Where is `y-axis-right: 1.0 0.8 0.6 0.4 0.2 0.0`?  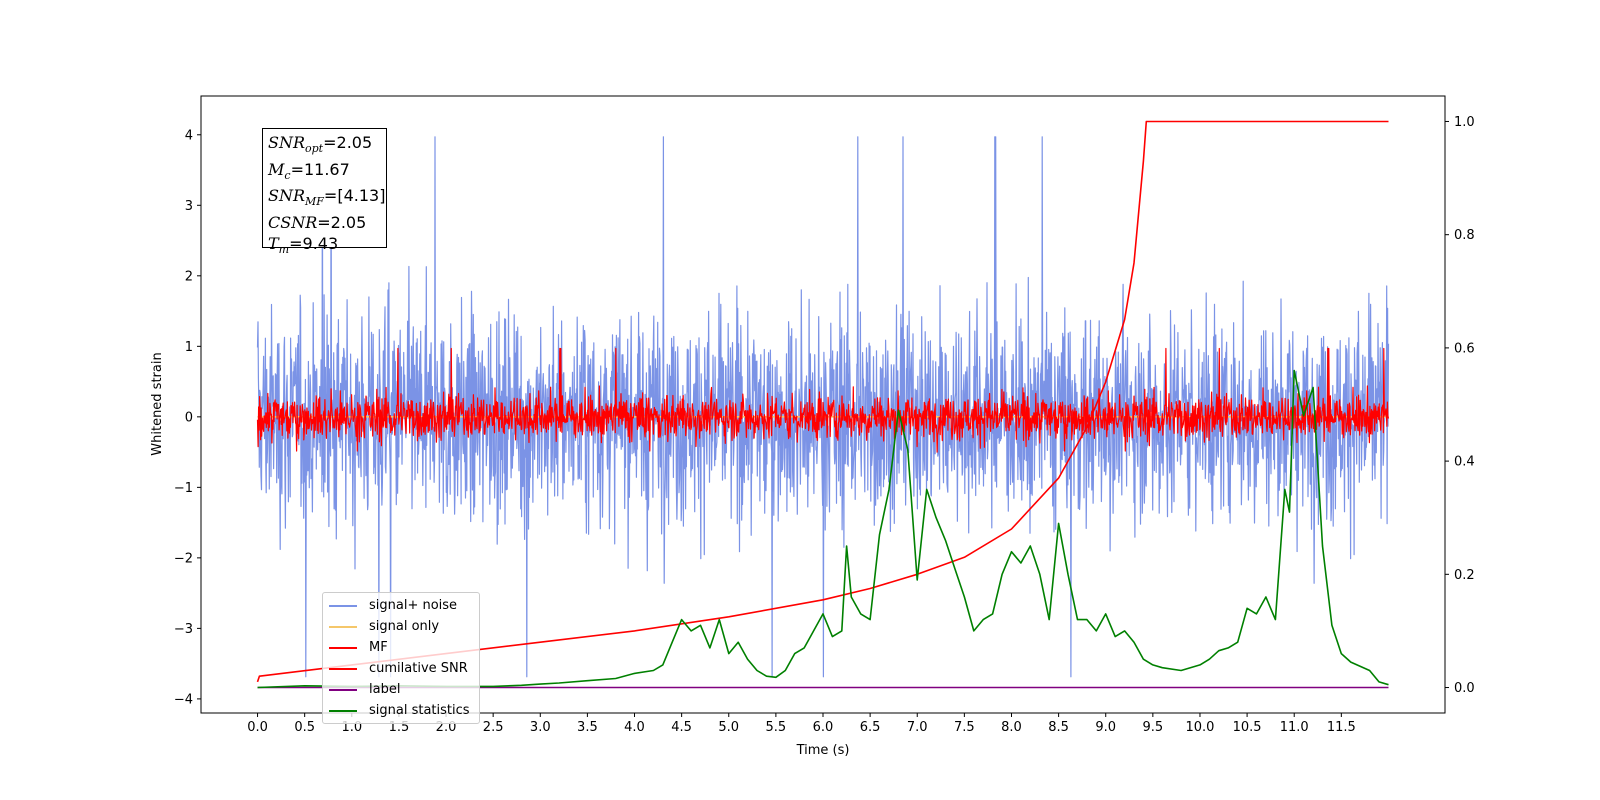 y-axis-right: 1.0 0.8 0.6 0.4 0.2 0.0 is located at coordinates (1460, 405).